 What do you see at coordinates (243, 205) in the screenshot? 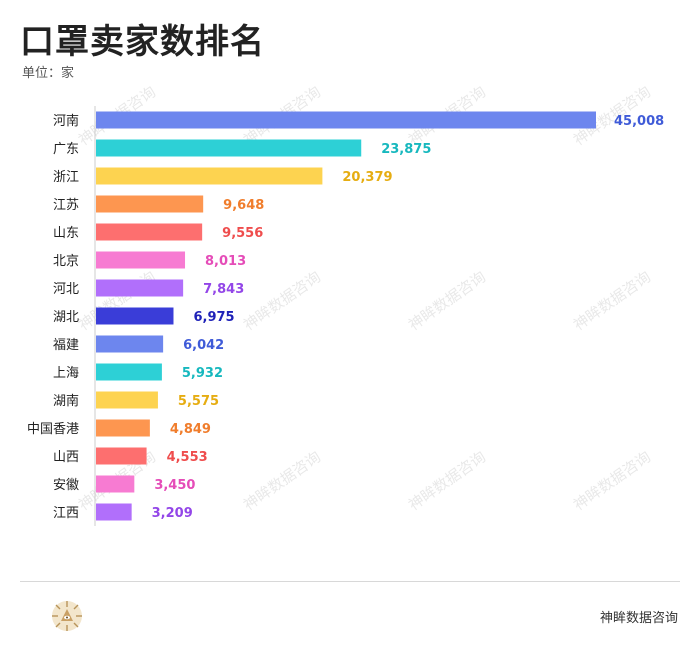
I see `value-label: 9,648` at bounding box center [243, 205].